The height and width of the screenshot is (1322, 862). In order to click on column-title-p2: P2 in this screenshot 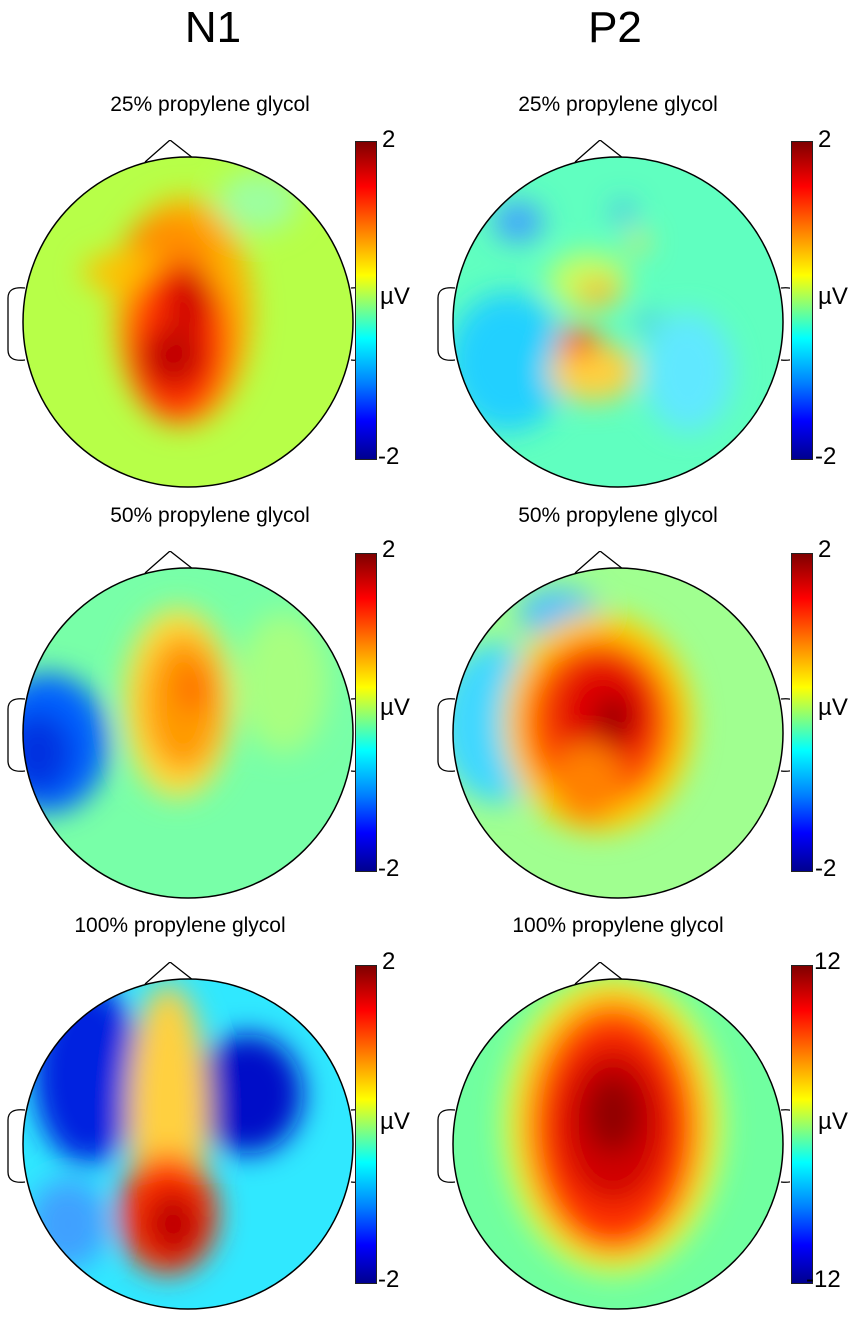, I will do `click(615, 27)`.